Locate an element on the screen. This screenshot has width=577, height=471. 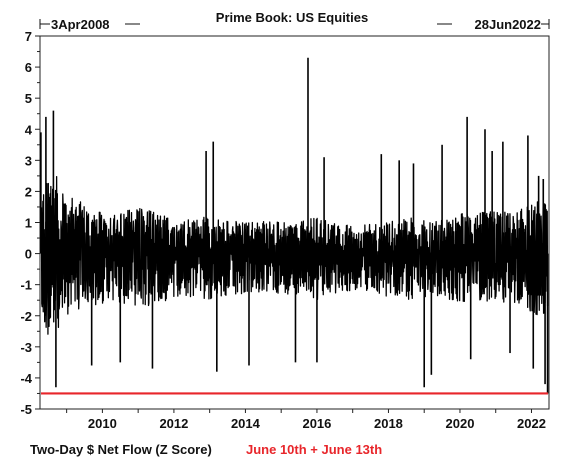
y-tick-label: -4 is located at coordinates (26, 378).